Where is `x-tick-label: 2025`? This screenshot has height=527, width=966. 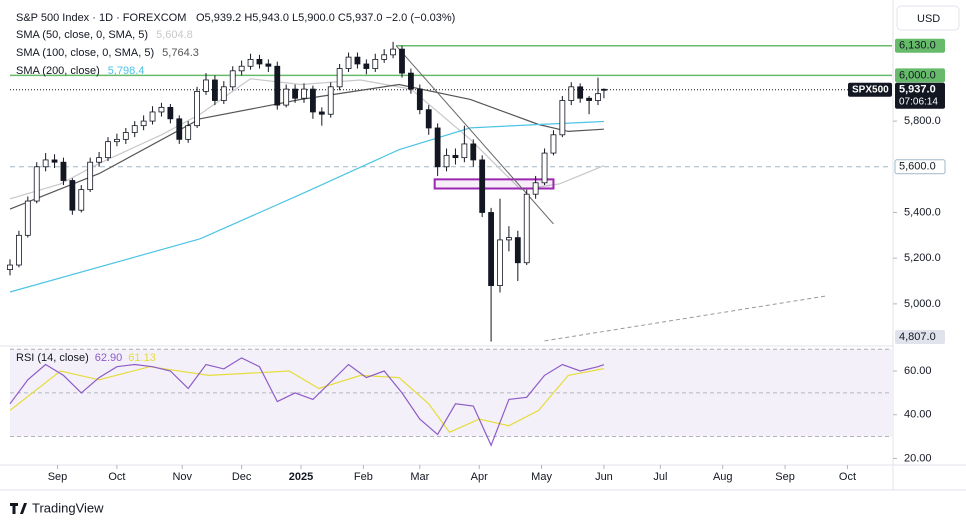
x-tick-label: 2025 is located at coordinates (301, 477).